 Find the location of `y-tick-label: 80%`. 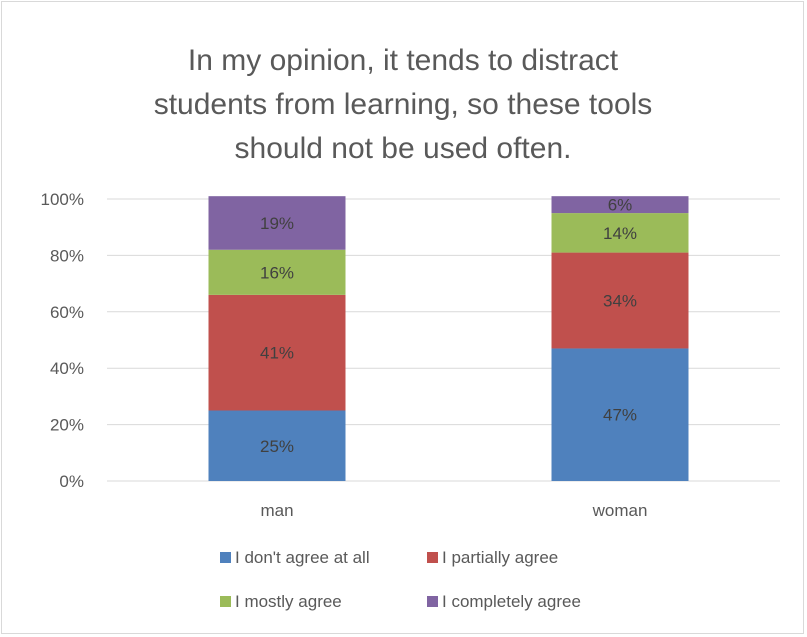

y-tick-label: 80% is located at coordinates (67, 255).